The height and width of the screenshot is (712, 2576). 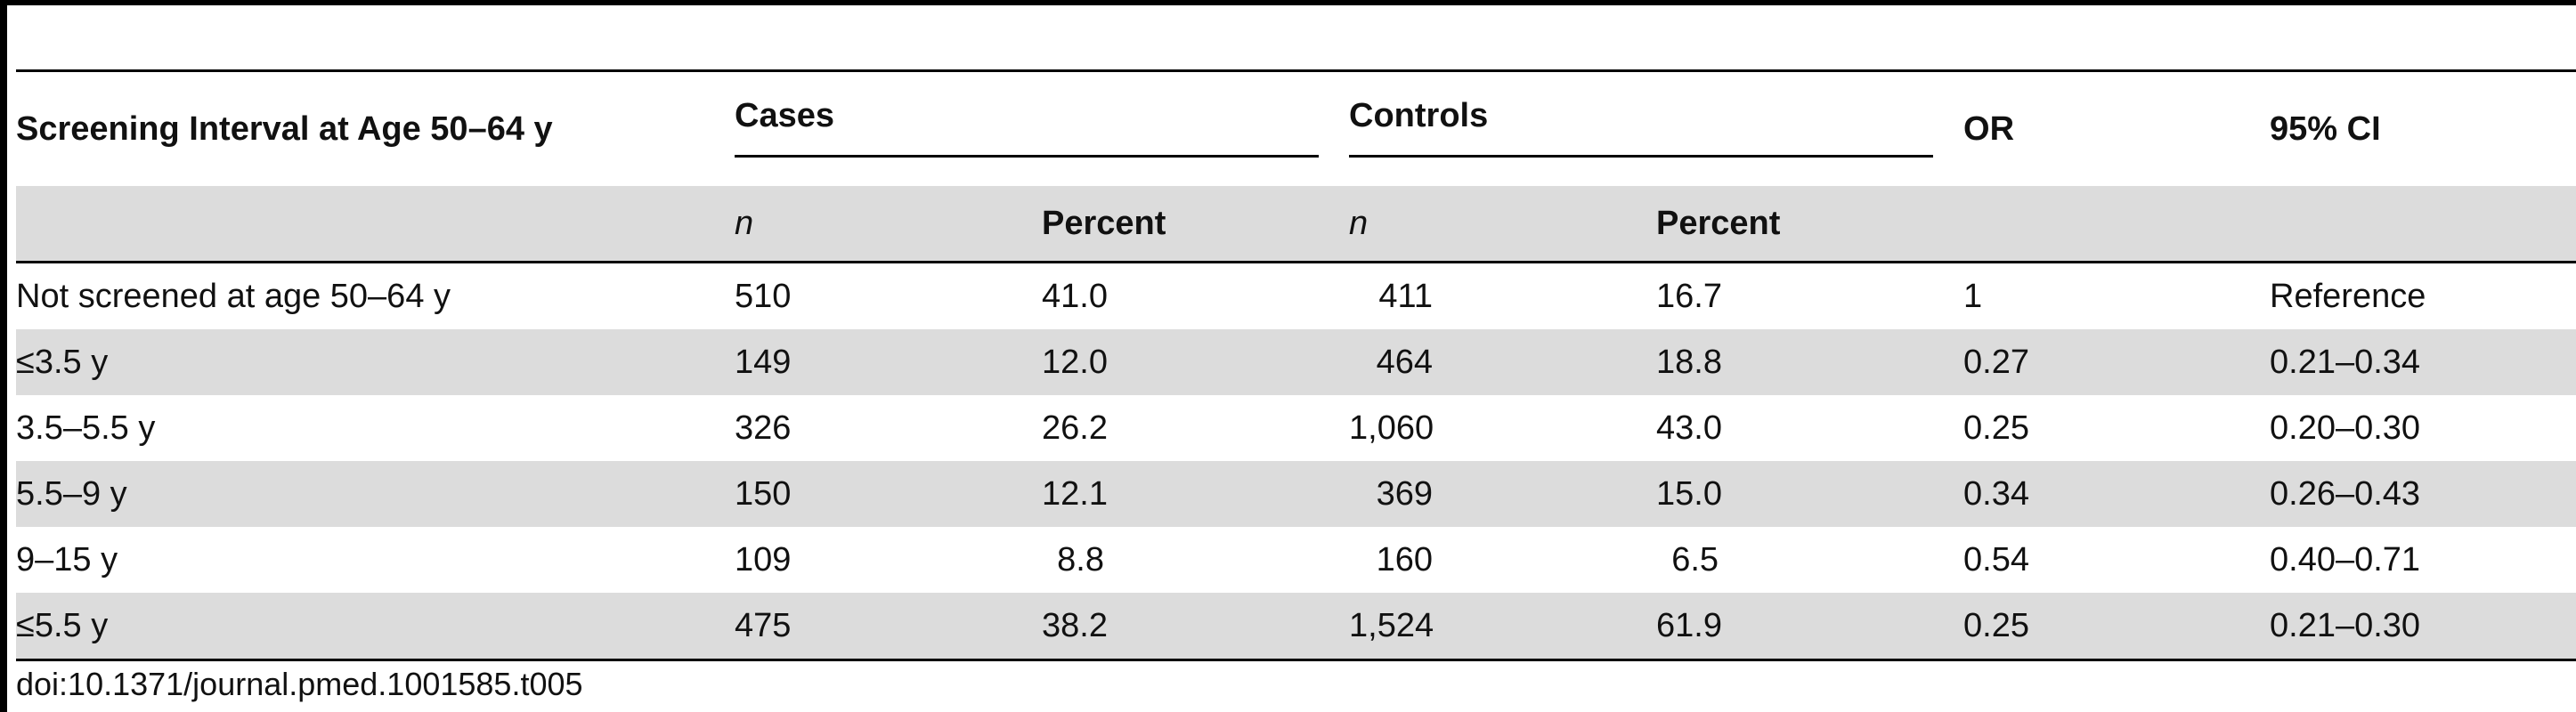 What do you see at coordinates (1689, 296) in the screenshot?
I see `cell-controls-percent: 16.7` at bounding box center [1689, 296].